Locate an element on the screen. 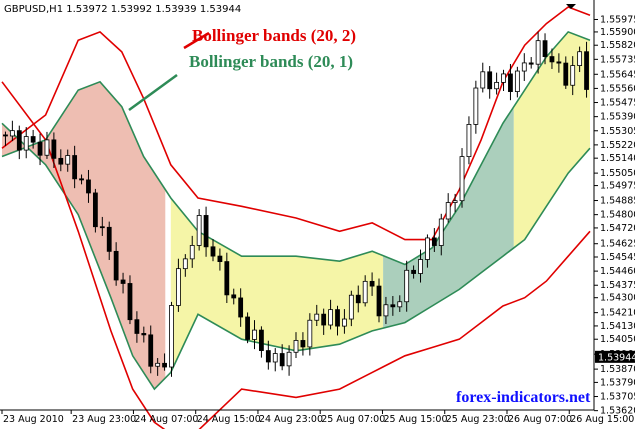  price-tick-label: 1.55900 is located at coordinates (617, 32).